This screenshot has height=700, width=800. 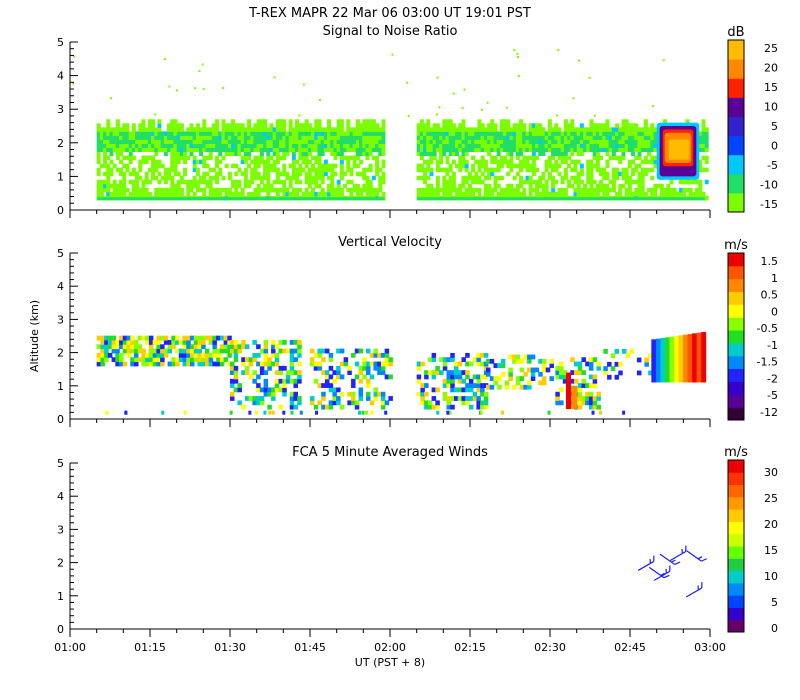 What do you see at coordinates (771, 68) in the screenshot?
I see `colorbar-tick-label: 20` at bounding box center [771, 68].